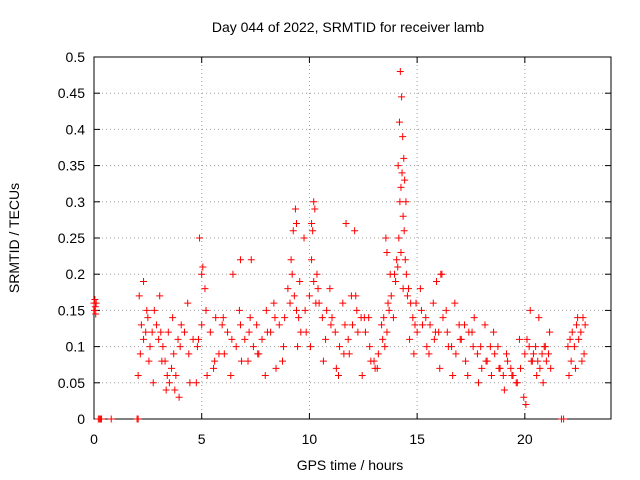  What do you see at coordinates (76, 274) in the screenshot?
I see `y-tick-label: 0.2` at bounding box center [76, 274].